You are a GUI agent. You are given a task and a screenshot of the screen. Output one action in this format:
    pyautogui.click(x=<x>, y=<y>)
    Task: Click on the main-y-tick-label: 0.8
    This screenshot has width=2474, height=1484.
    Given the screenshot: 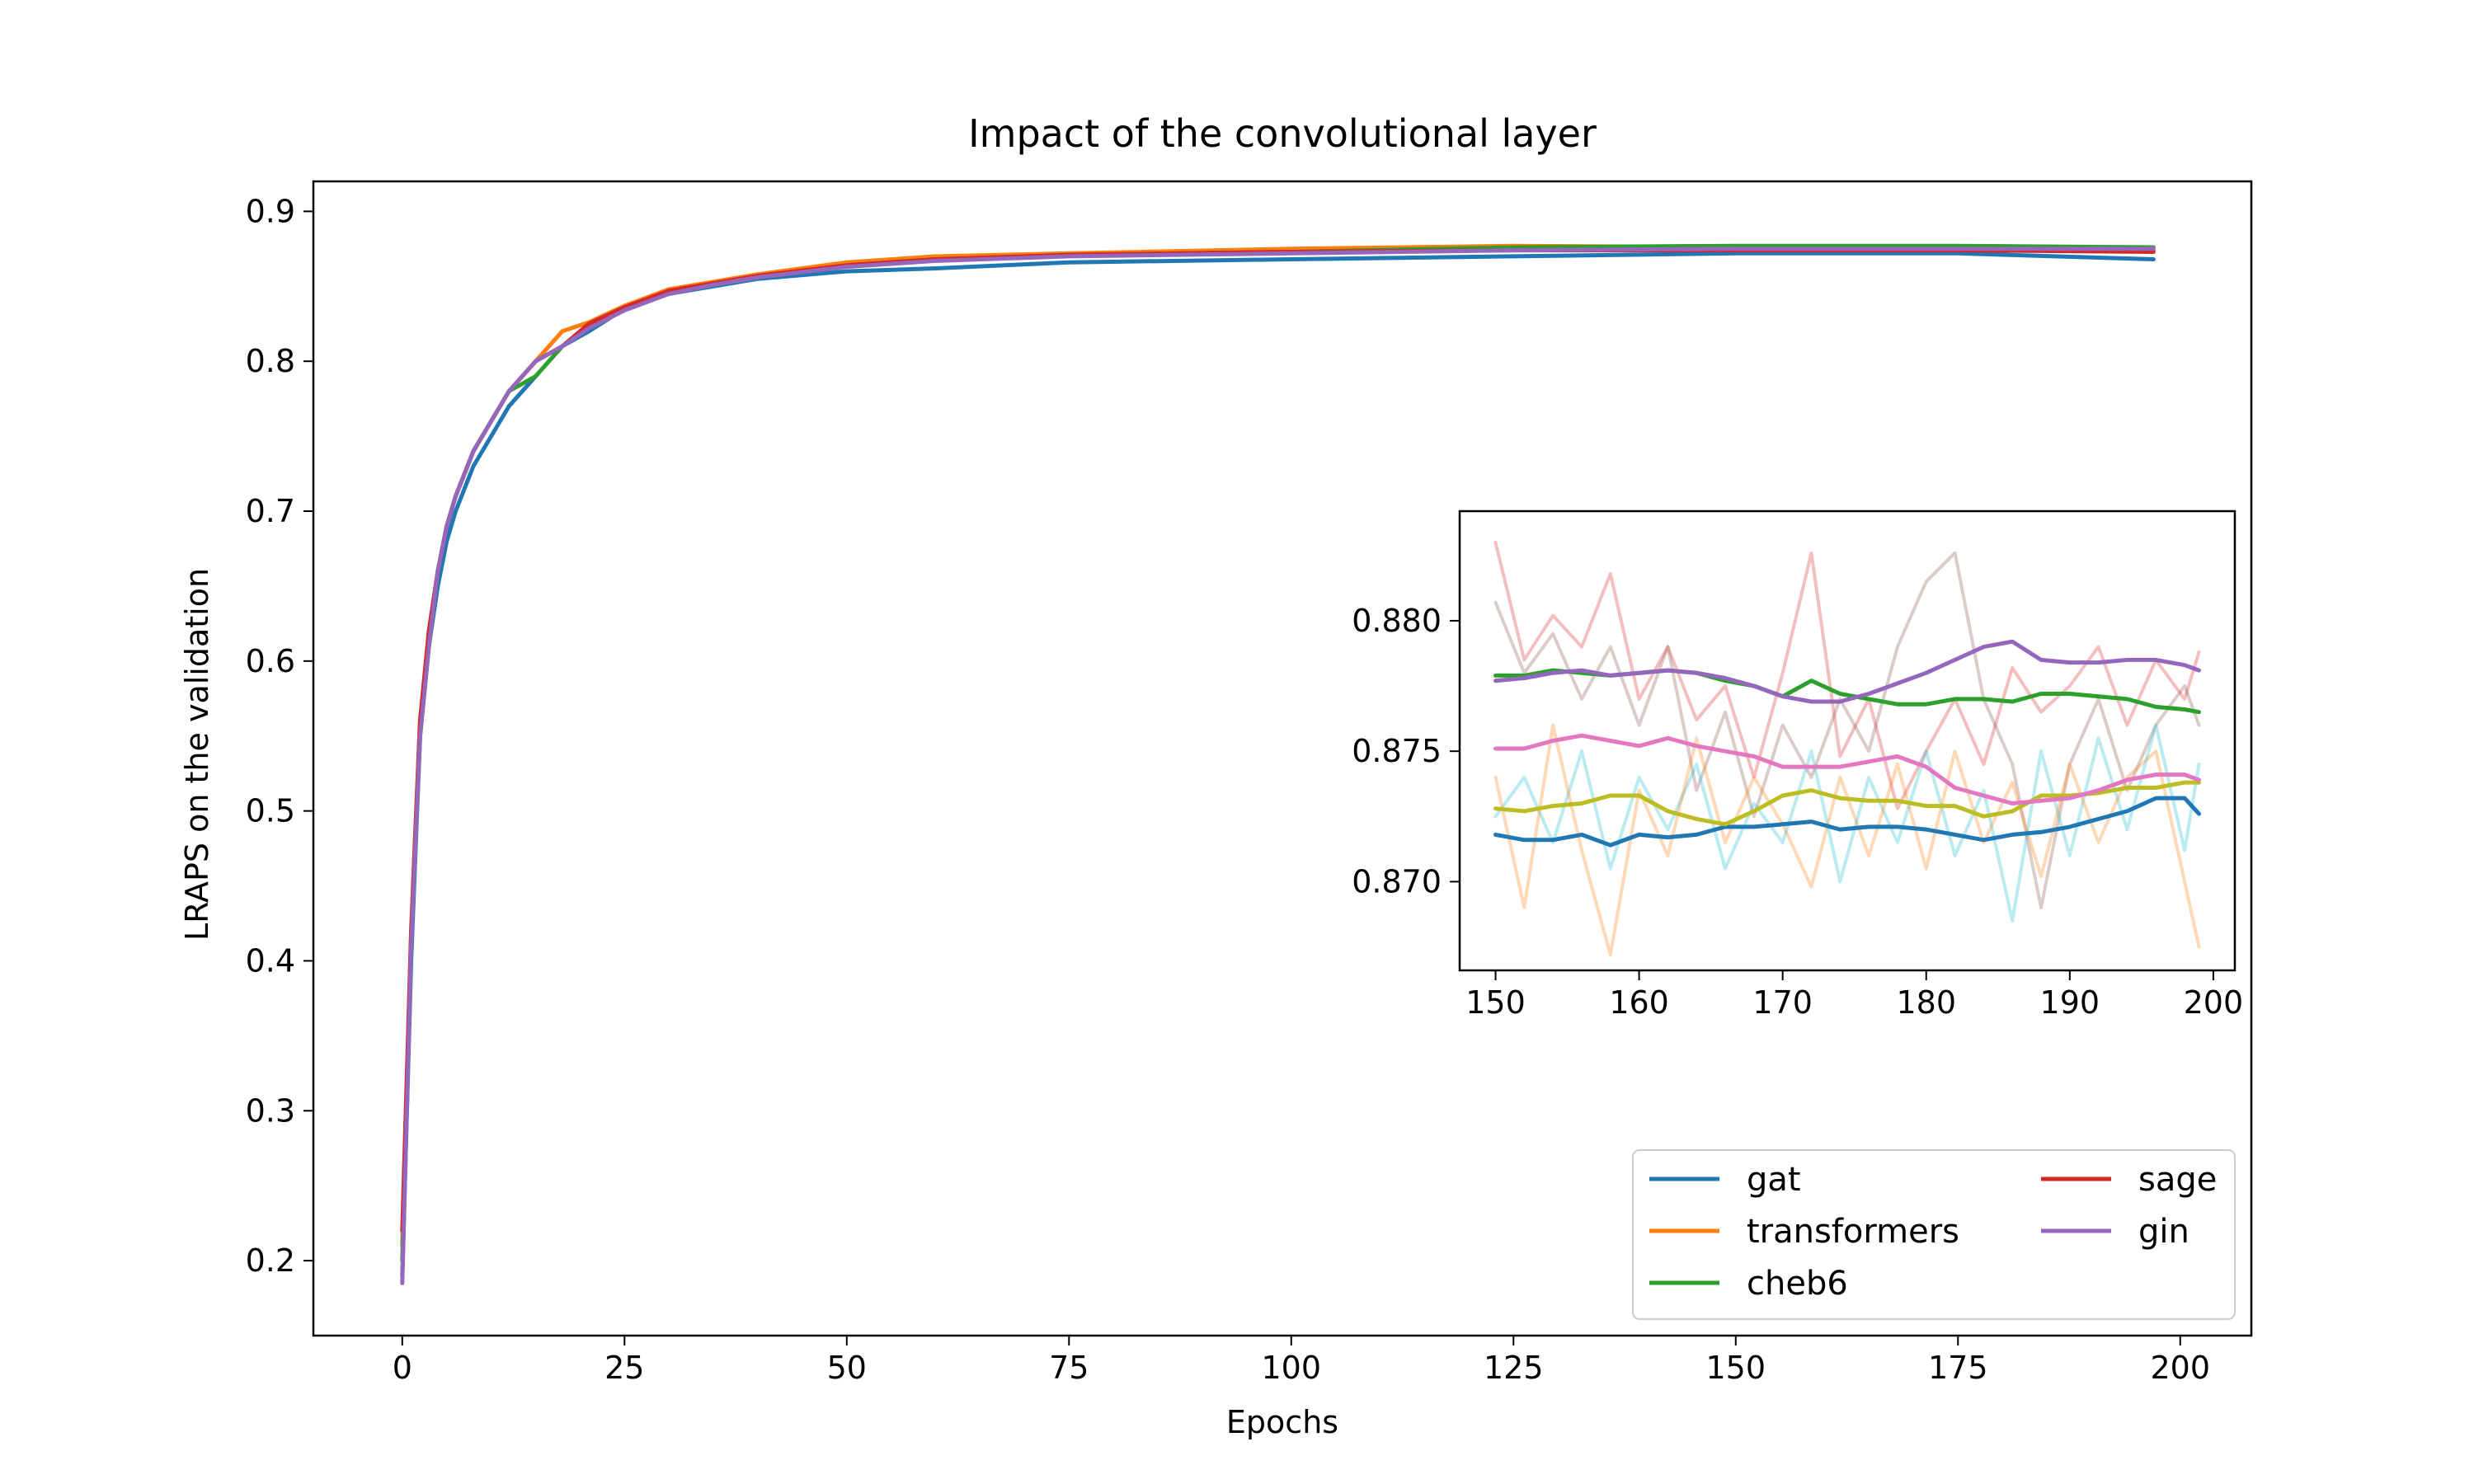 What is the action you would take?
    pyautogui.click(x=270, y=361)
    